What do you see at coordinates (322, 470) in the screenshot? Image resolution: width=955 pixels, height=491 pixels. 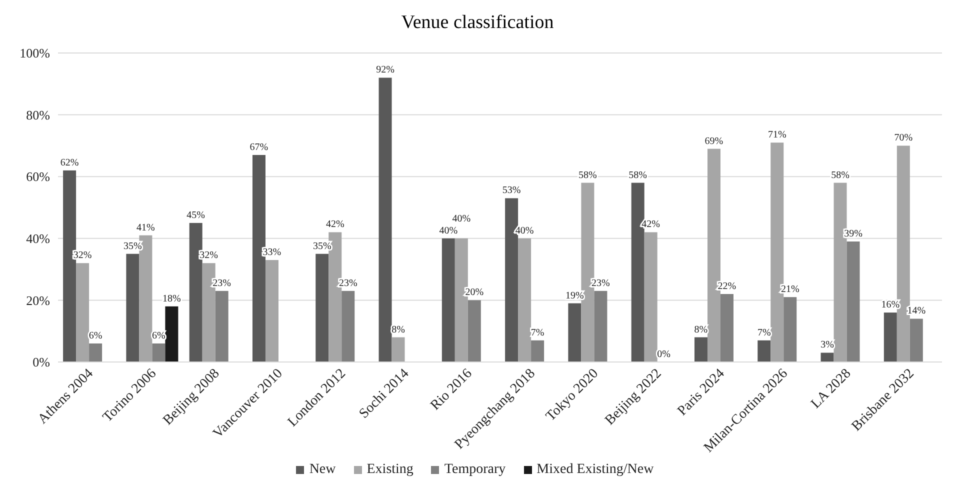 I see `legend-label: New` at bounding box center [322, 470].